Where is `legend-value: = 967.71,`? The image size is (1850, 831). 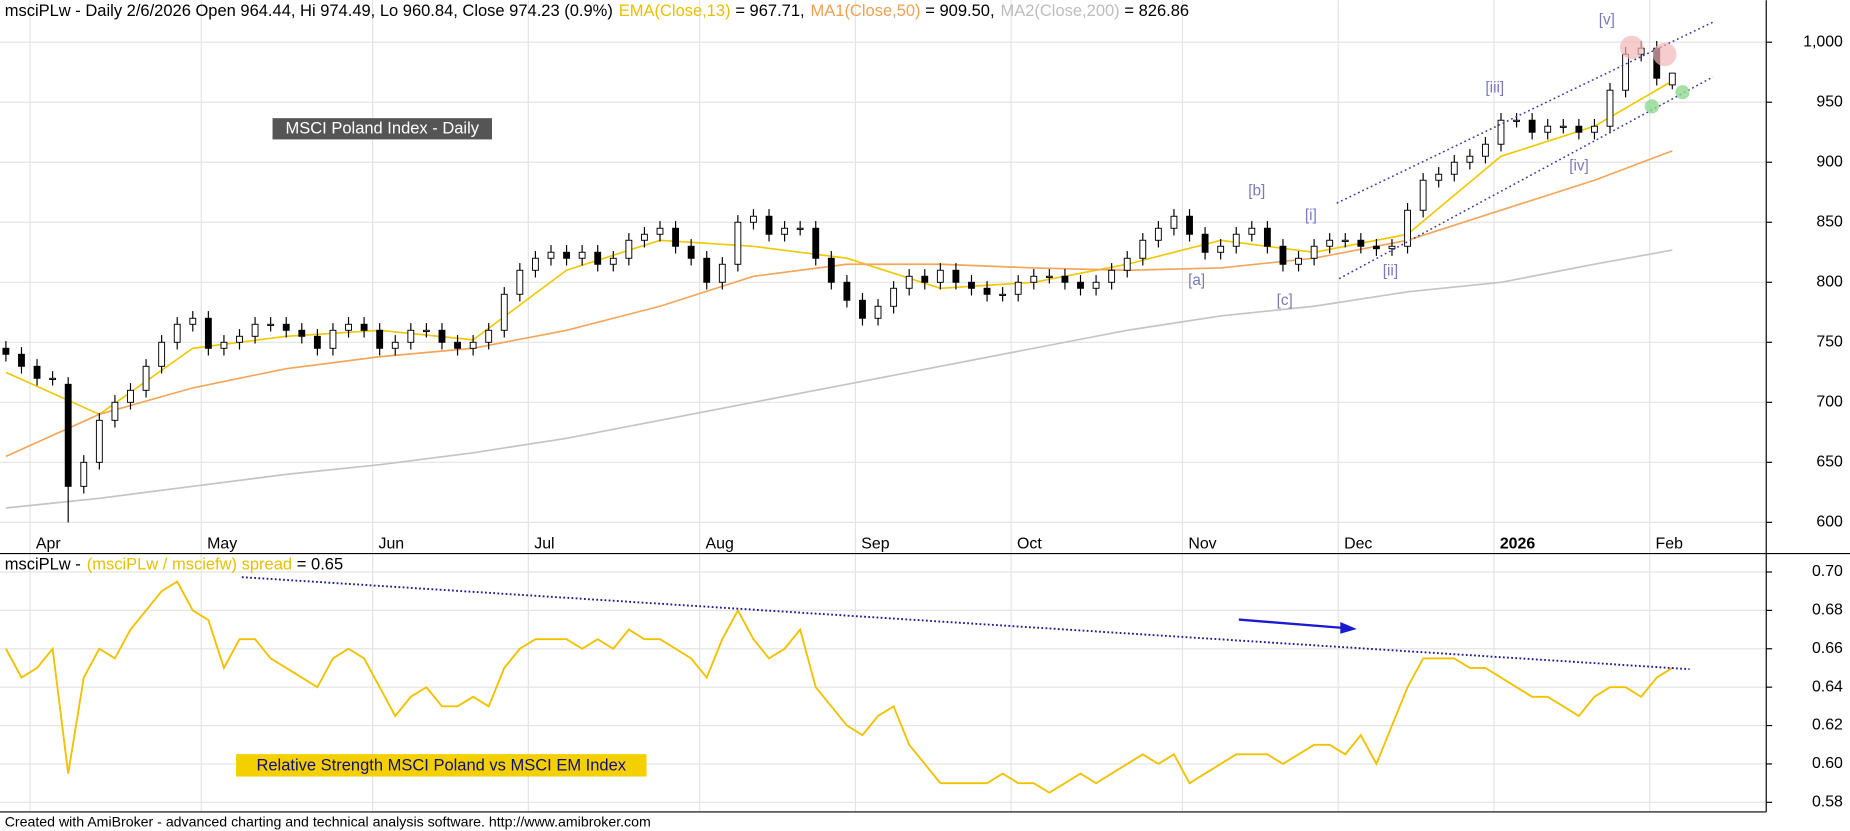
legend-value: = 967.71, is located at coordinates (769, 11).